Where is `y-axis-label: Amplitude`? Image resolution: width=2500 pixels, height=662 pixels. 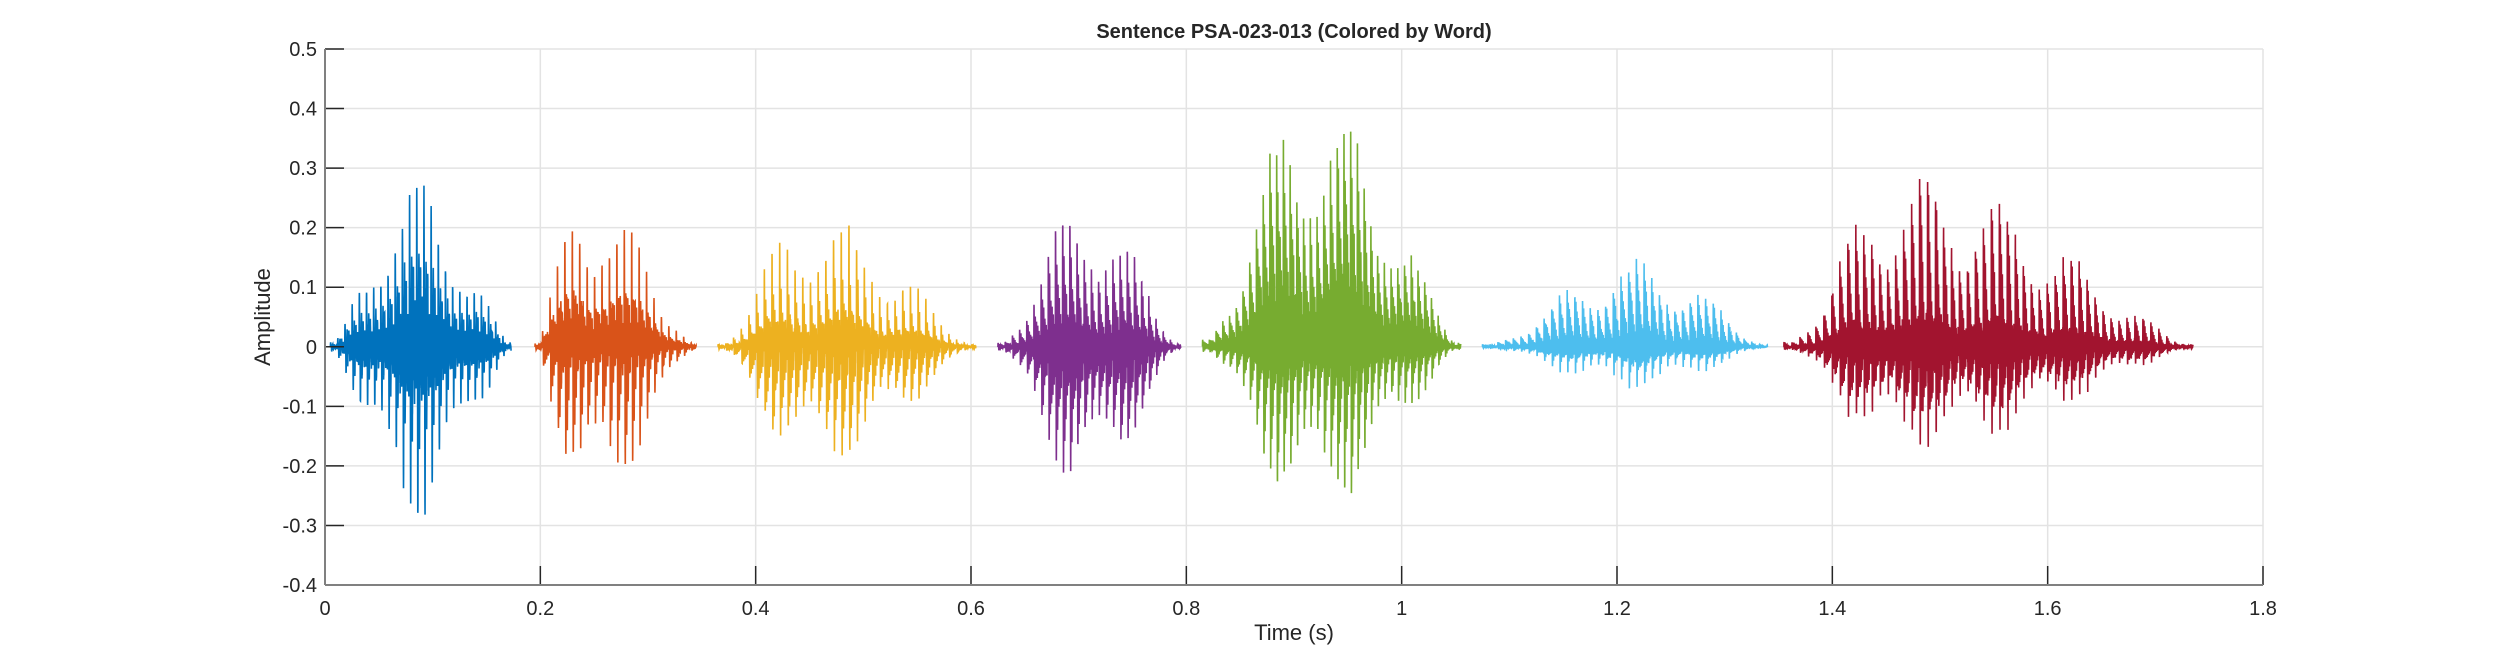 y-axis-label: Amplitude is located at coordinates (262, 317).